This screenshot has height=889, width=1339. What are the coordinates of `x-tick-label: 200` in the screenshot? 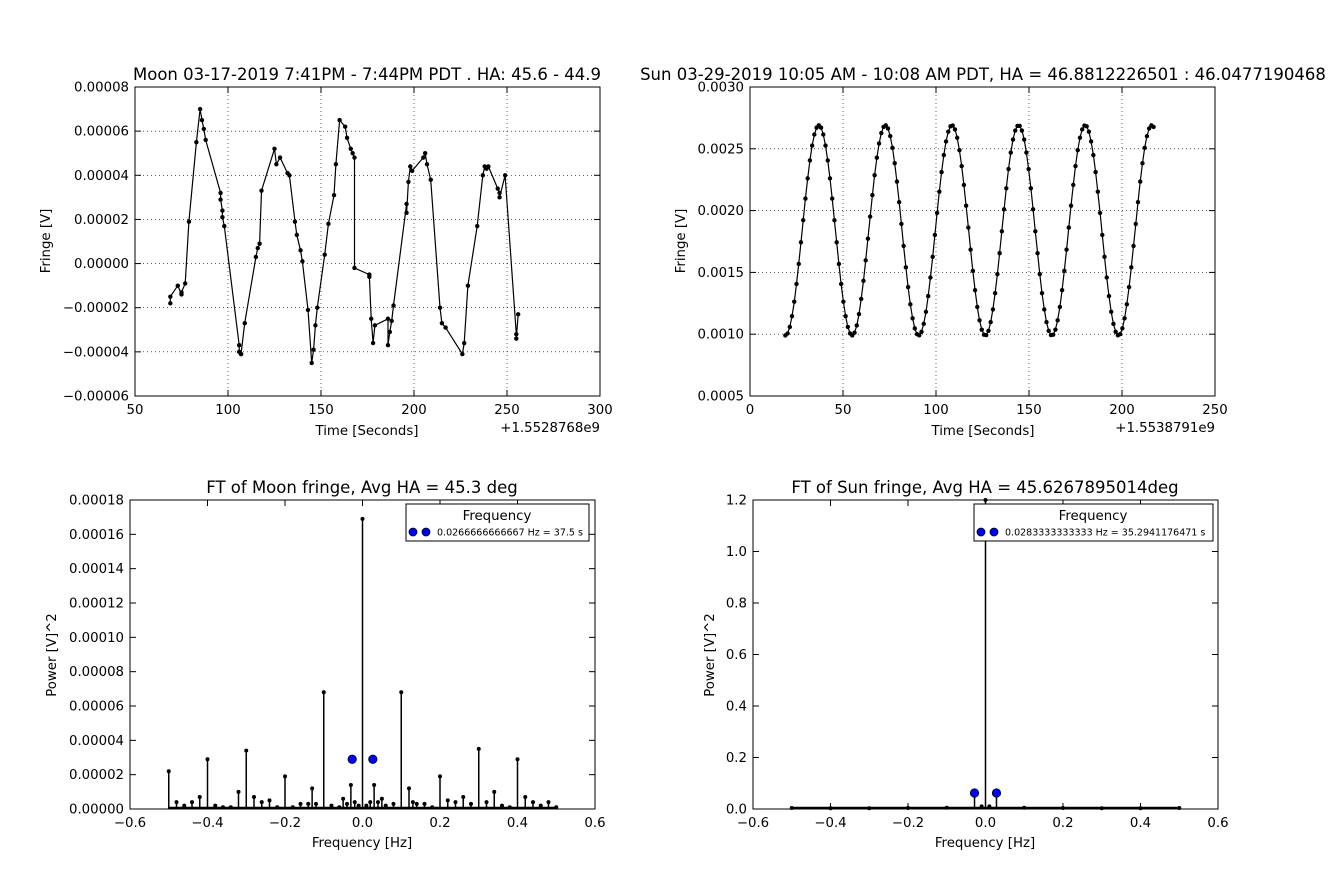 It's located at (413, 410).